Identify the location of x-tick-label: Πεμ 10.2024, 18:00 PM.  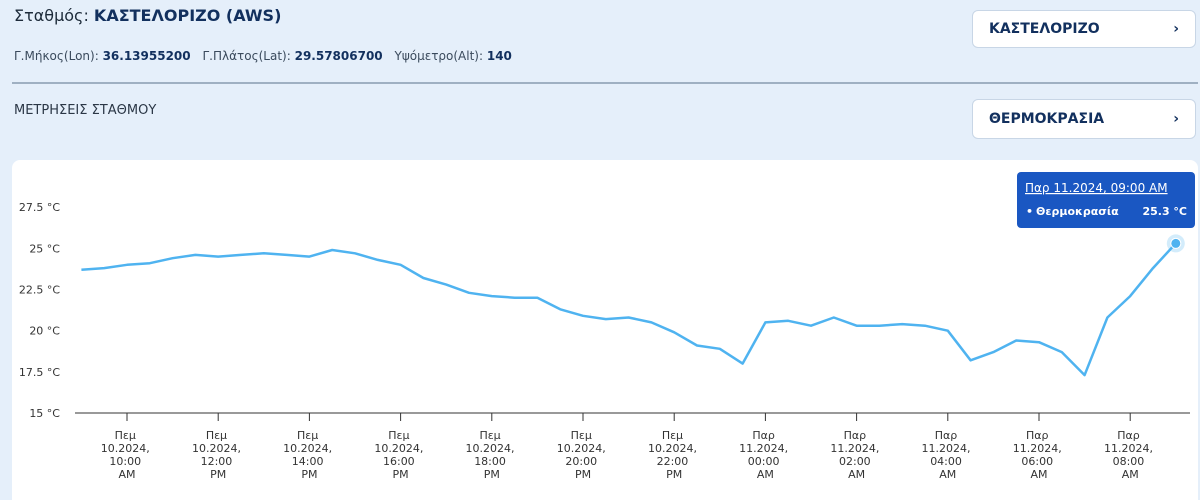
(492, 455).